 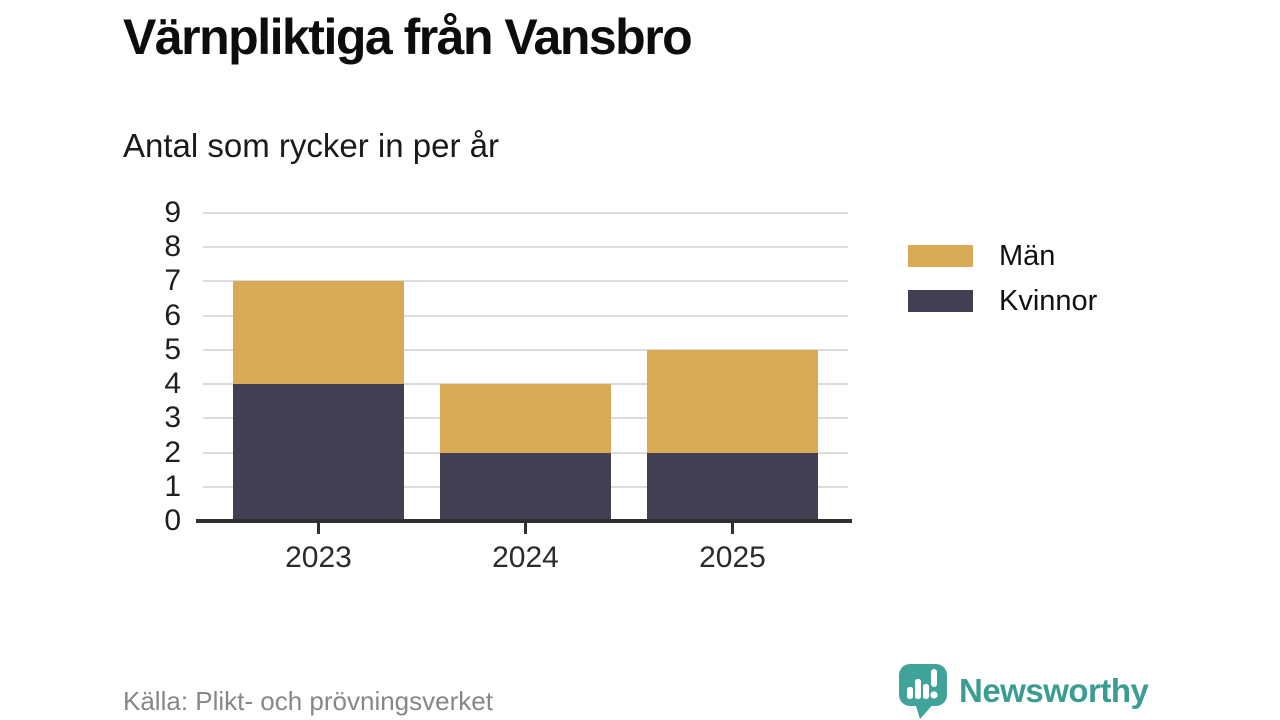 What do you see at coordinates (525, 281) in the screenshot?
I see `gridline-y7` at bounding box center [525, 281].